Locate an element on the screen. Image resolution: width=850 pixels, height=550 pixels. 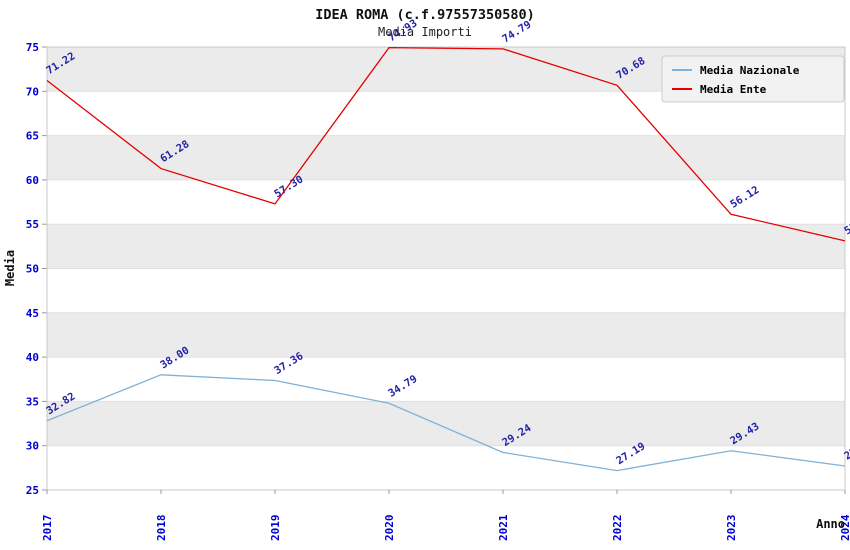
data-label: 27.71 is located at coordinates (846, 449).